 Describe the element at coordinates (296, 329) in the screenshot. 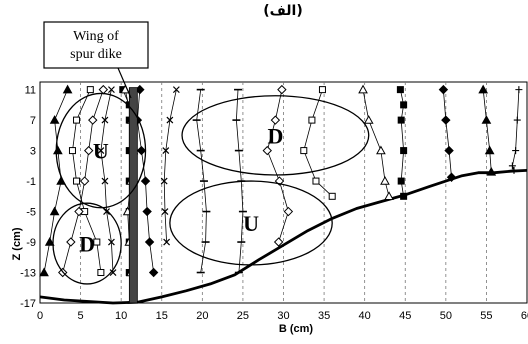

I see `x-axis-label: B (cm)` at that location.